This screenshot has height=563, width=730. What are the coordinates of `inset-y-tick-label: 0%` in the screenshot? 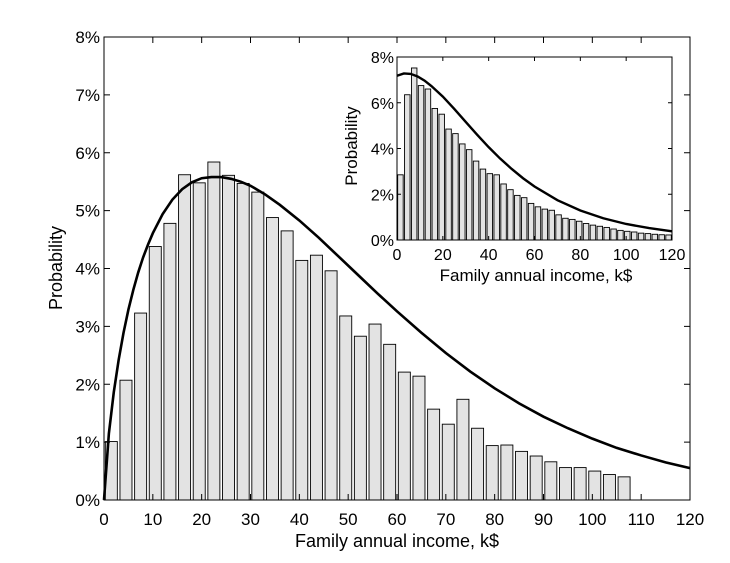 It's located at (382, 241).